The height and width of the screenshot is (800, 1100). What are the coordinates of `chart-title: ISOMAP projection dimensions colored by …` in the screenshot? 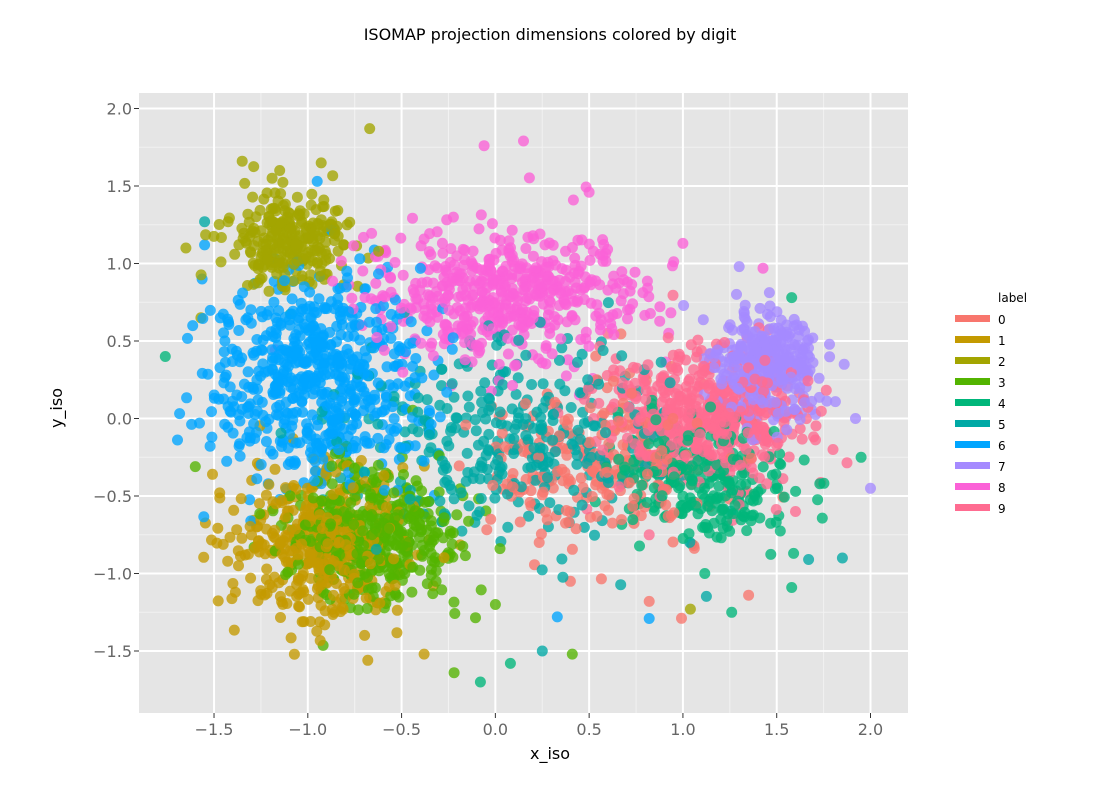 It's located at (550, 34).